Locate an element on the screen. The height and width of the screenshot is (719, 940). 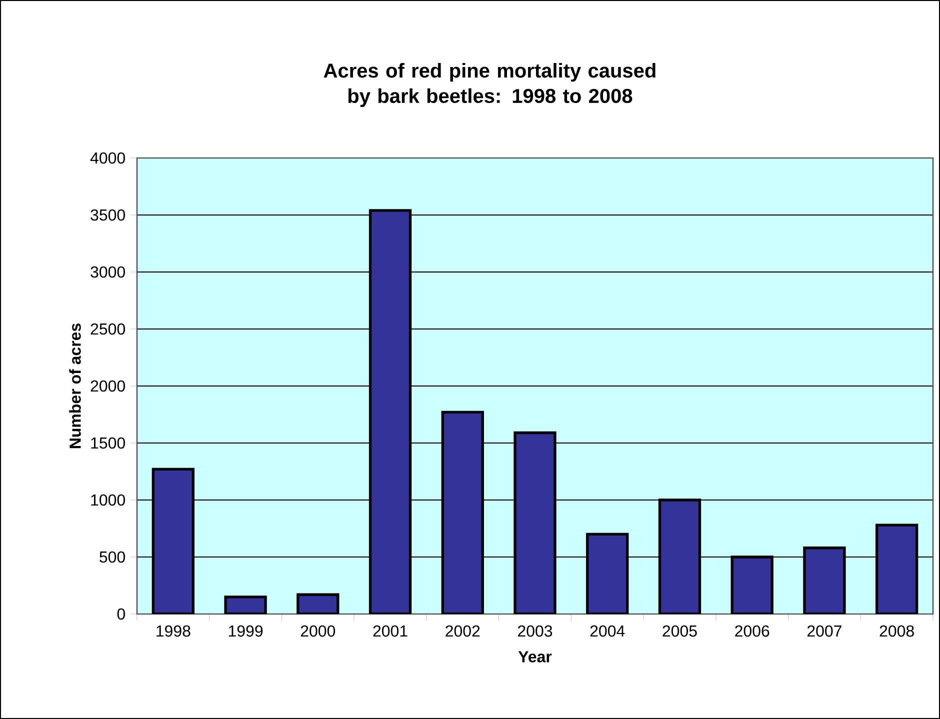
x-tick-label: 2006 is located at coordinates (752, 631).